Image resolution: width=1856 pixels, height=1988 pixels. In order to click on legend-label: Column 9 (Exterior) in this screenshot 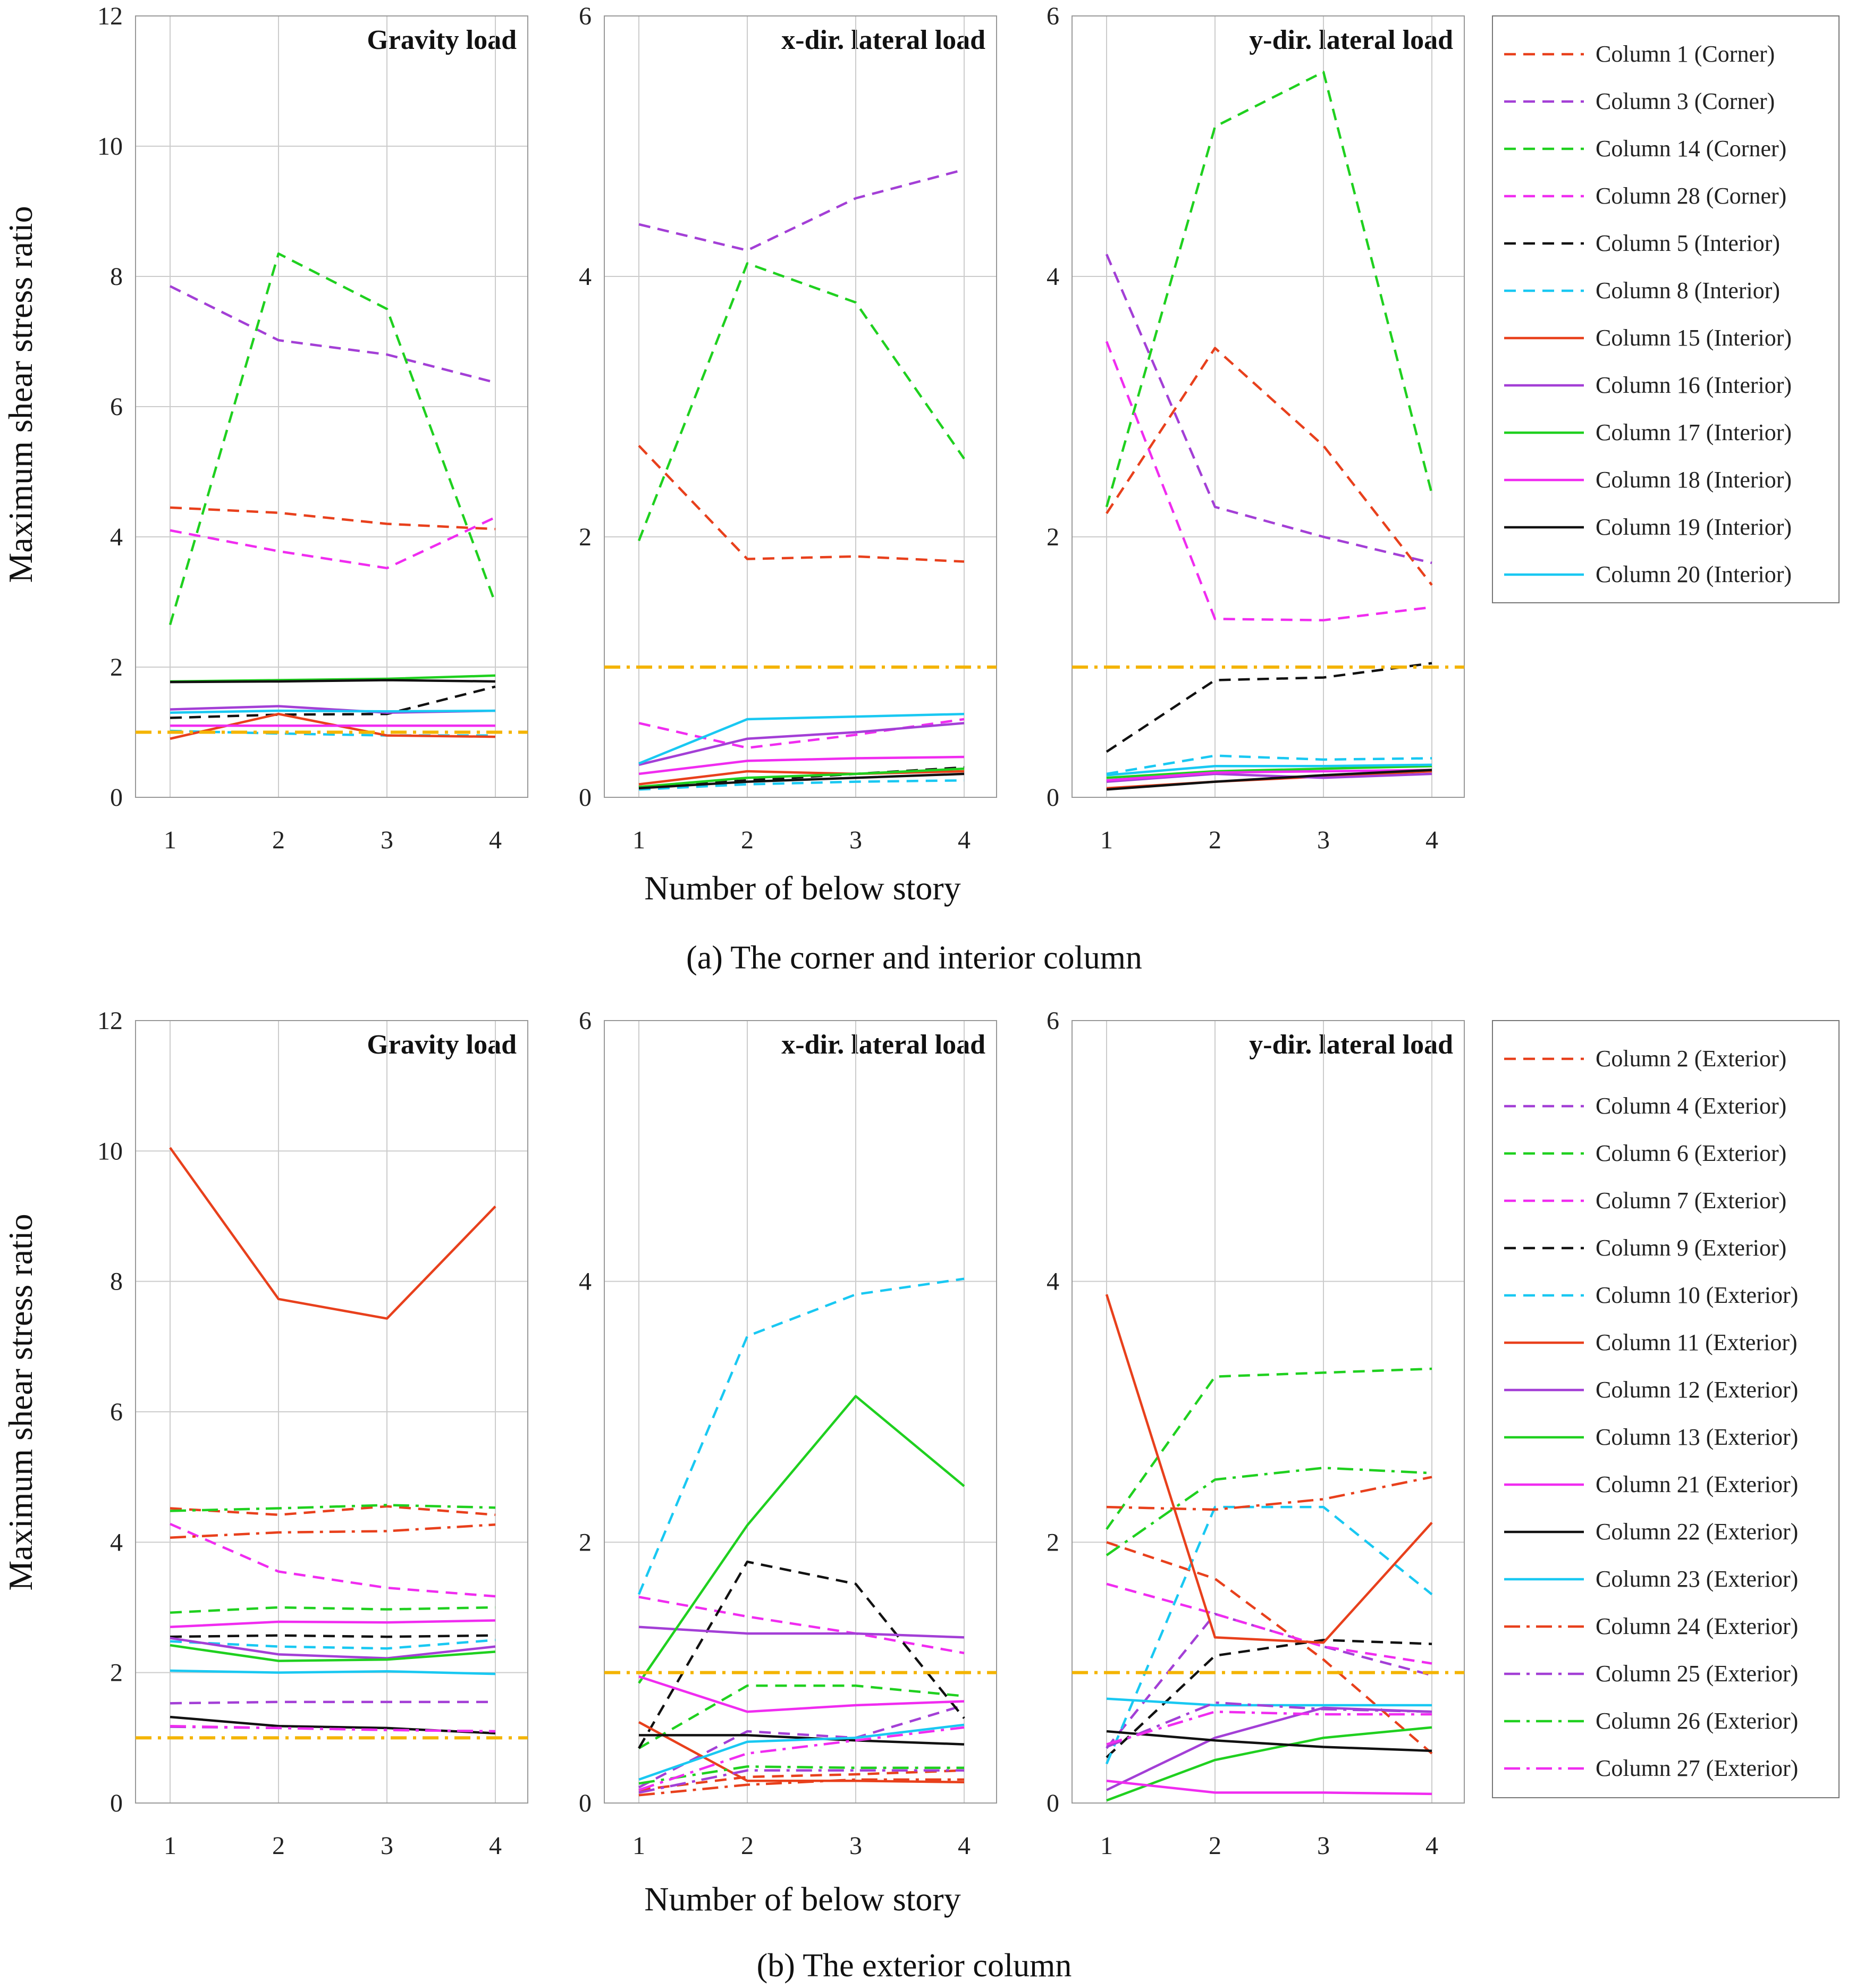, I will do `click(1691, 1248)`.